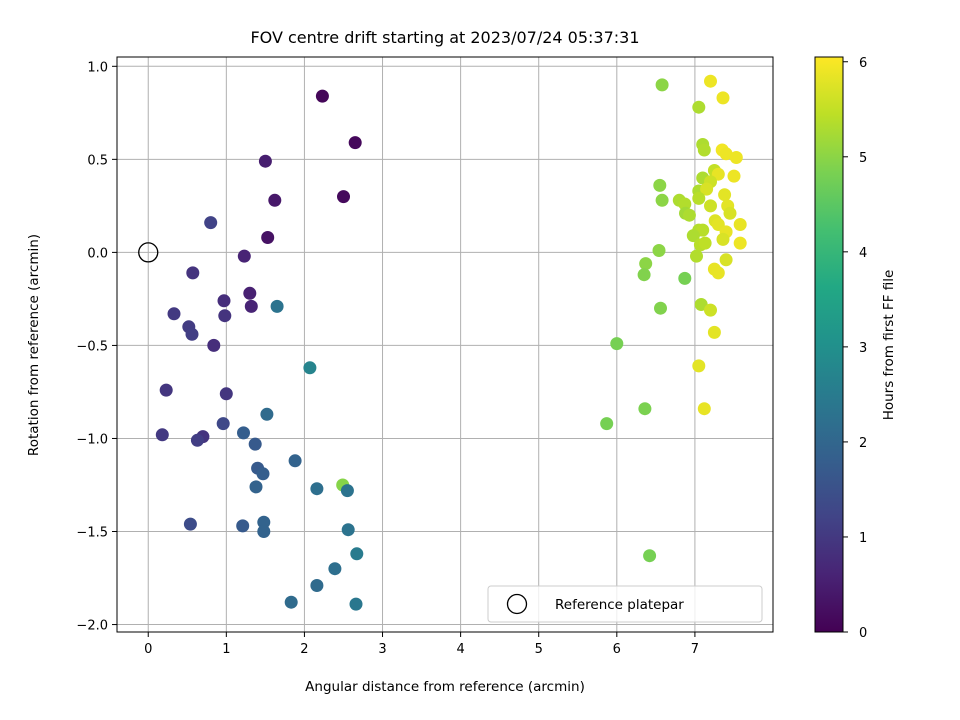 This screenshot has height=720, width=960. I want to click on legend-reference-marker, so click(517, 604).